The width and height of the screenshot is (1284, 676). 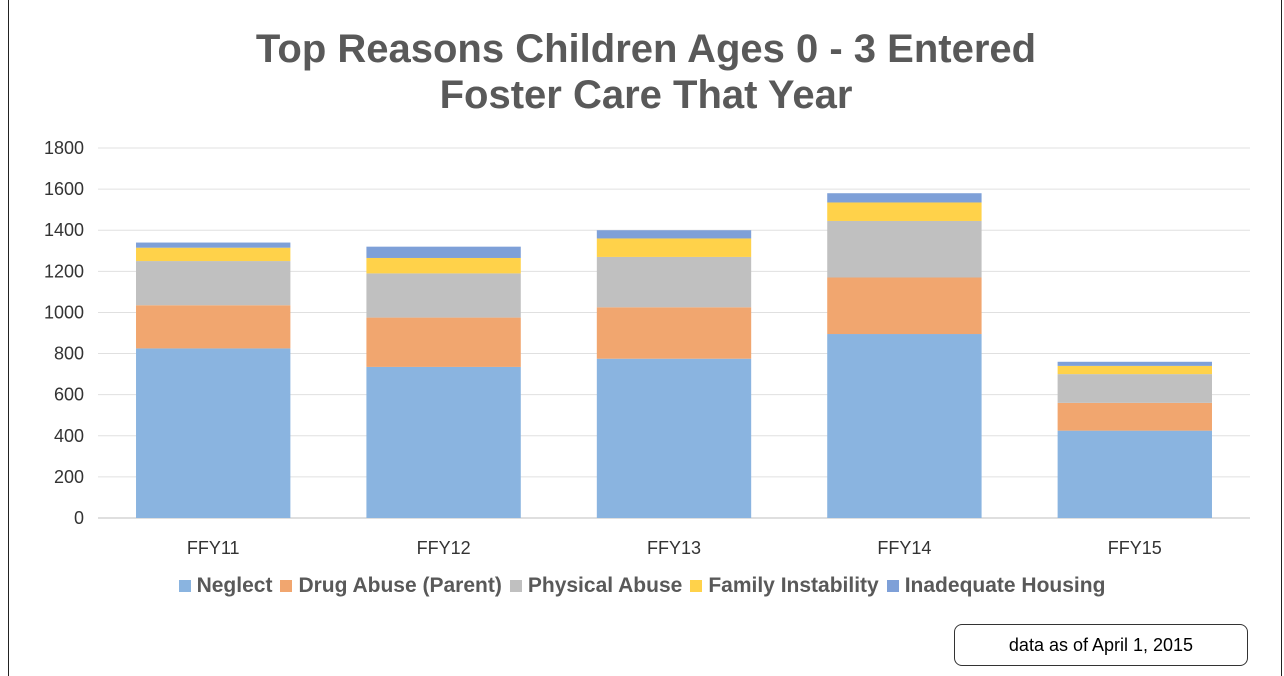 What do you see at coordinates (64, 271) in the screenshot?
I see `y-tick-label: 1200` at bounding box center [64, 271].